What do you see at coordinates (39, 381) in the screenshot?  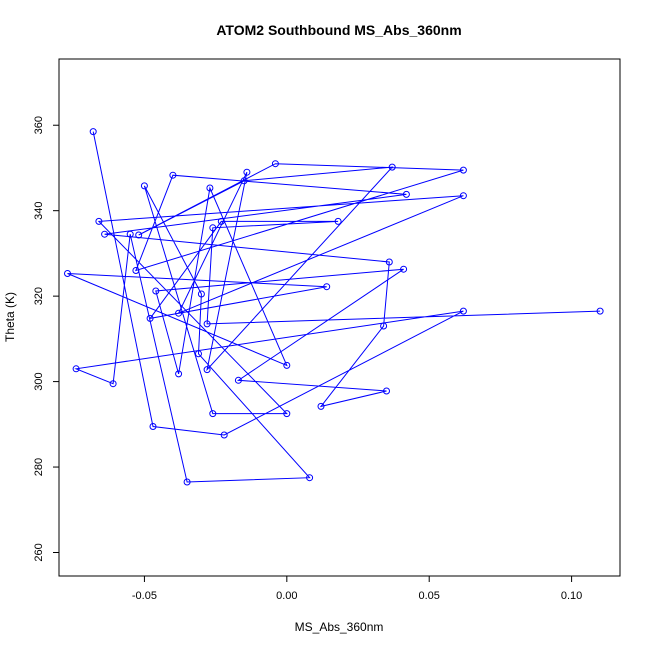 I see `y-tick-label: 300` at bounding box center [39, 381].